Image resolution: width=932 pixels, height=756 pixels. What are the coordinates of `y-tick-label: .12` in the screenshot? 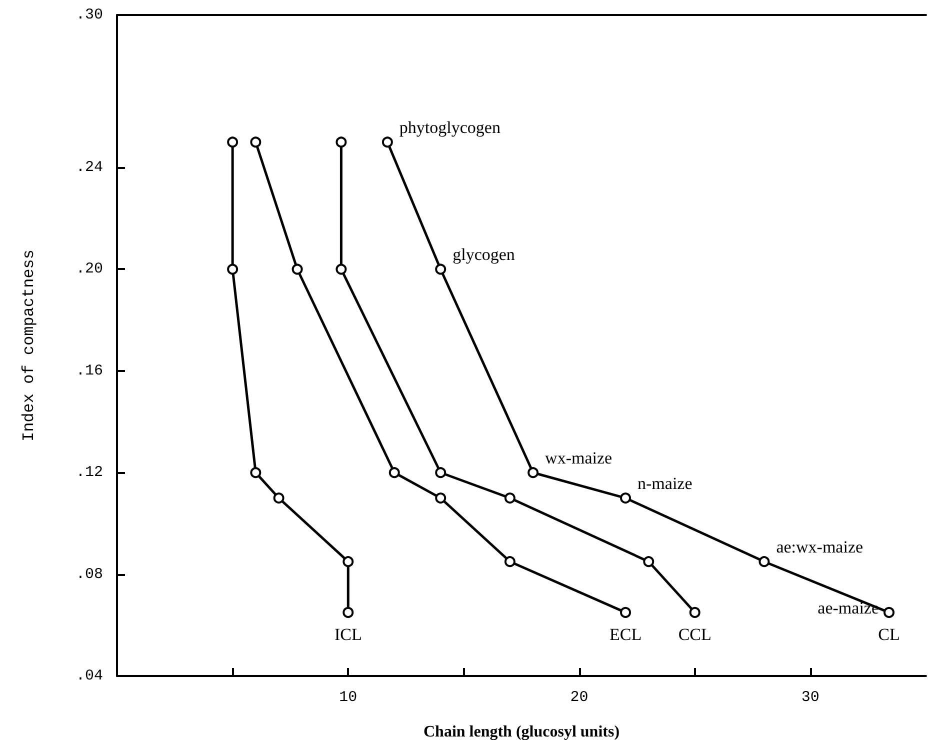 It's located at (89, 473).